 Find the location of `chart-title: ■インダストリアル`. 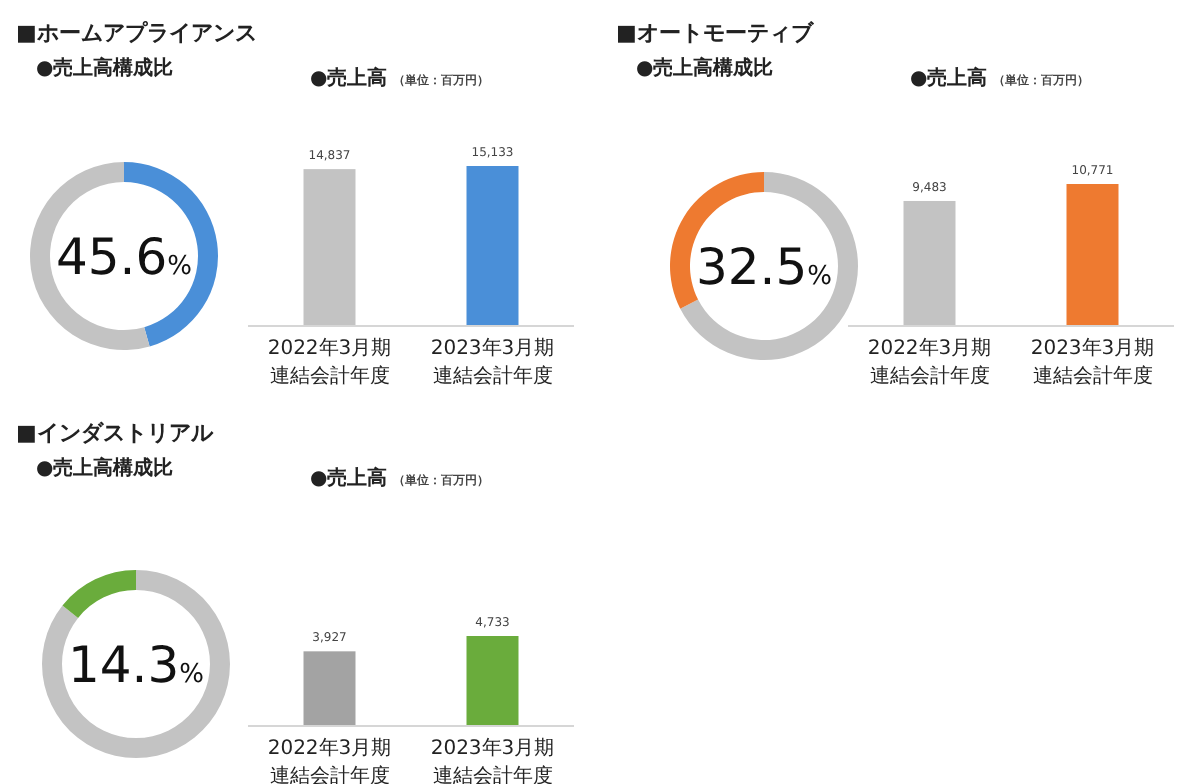

chart-title: ■インダストリアル is located at coordinates (115, 433).